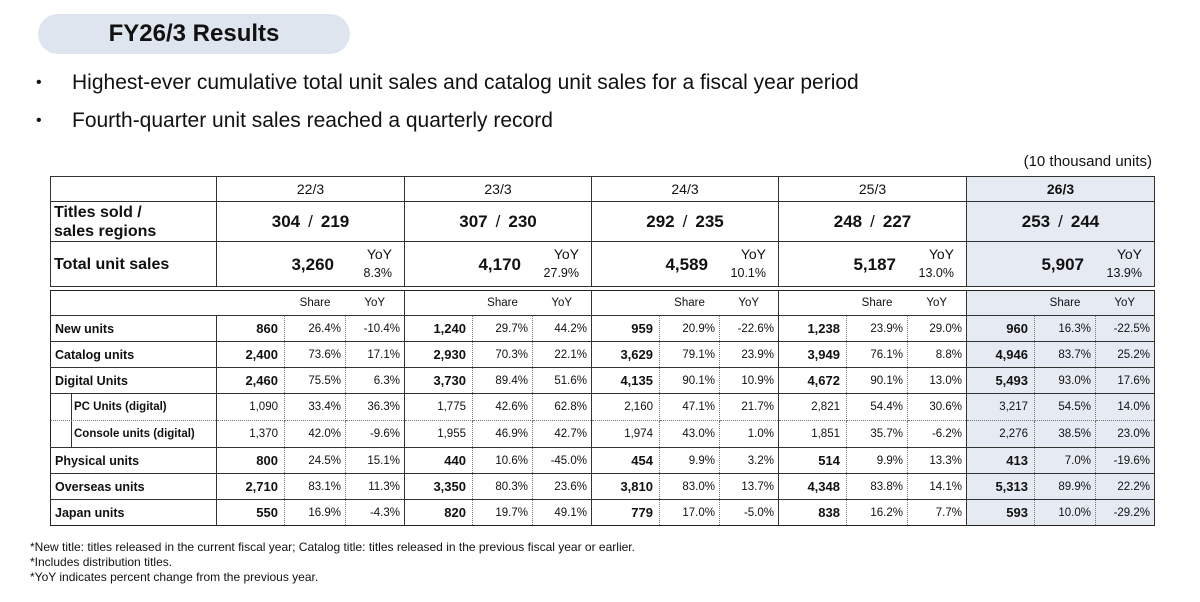  Describe the element at coordinates (937, 460) in the screenshot. I see `yoy-value: 13.3%` at that location.